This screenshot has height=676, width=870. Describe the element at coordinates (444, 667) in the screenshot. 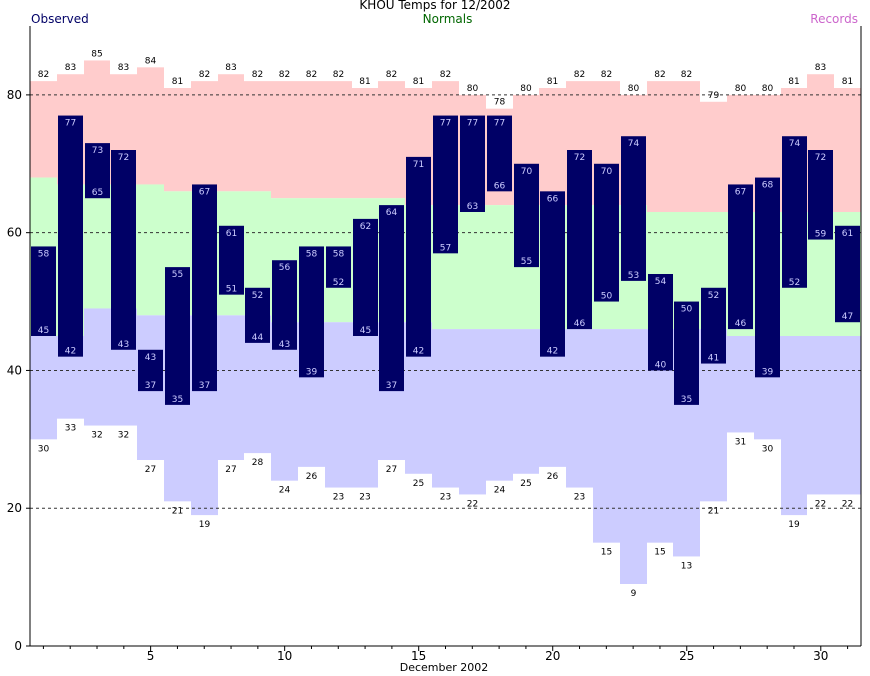

I see `x-axis-label: December 2002` at that location.